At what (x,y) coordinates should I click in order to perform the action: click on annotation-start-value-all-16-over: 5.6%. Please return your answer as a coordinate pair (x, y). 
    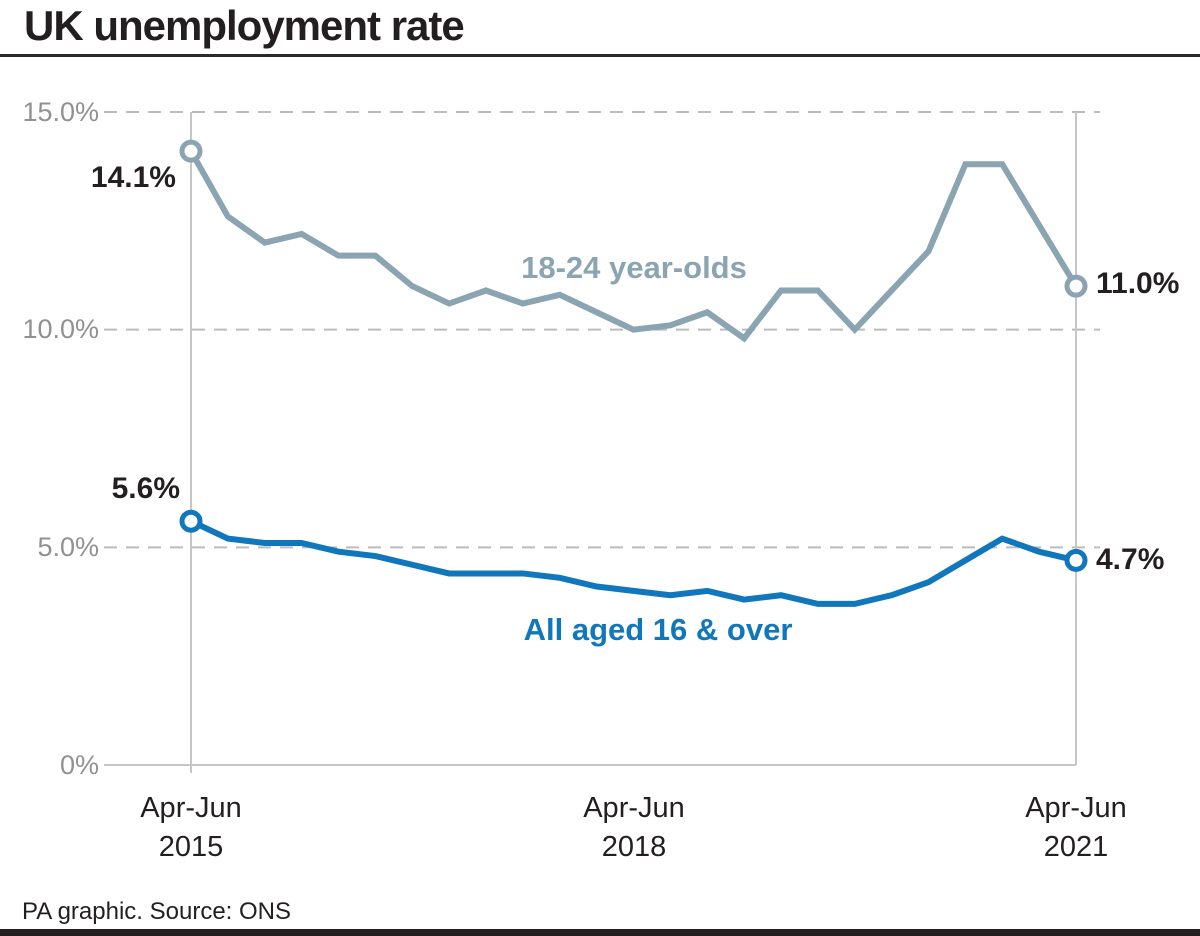
    Looking at the image, I should click on (145, 488).